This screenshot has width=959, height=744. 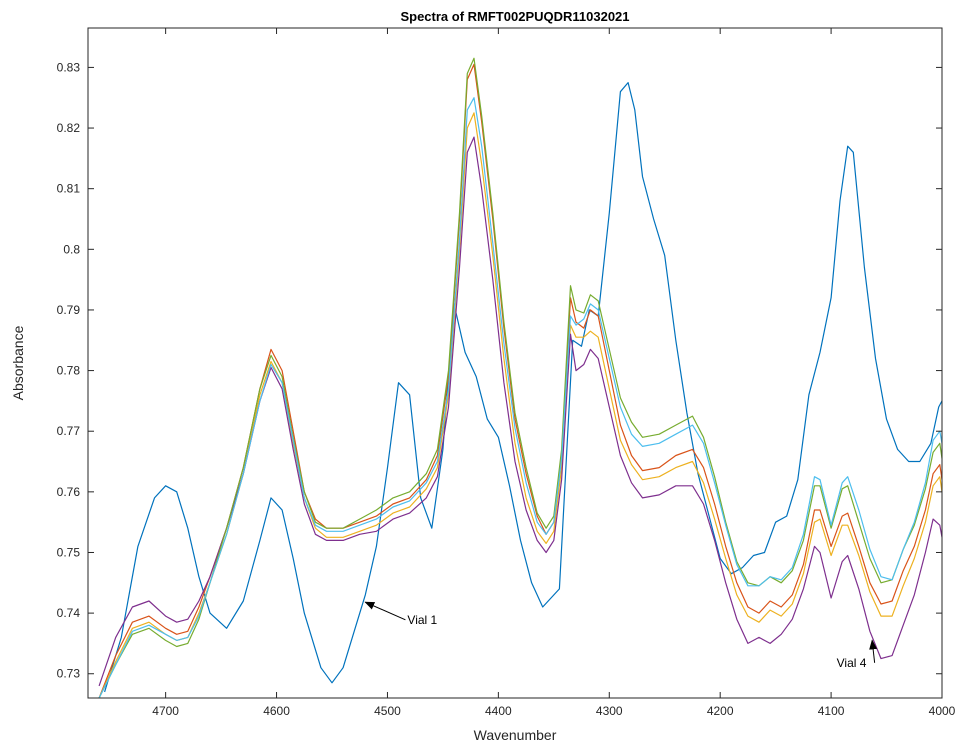 What do you see at coordinates (422, 620) in the screenshot?
I see `annotation-label-1: Vial 1` at bounding box center [422, 620].